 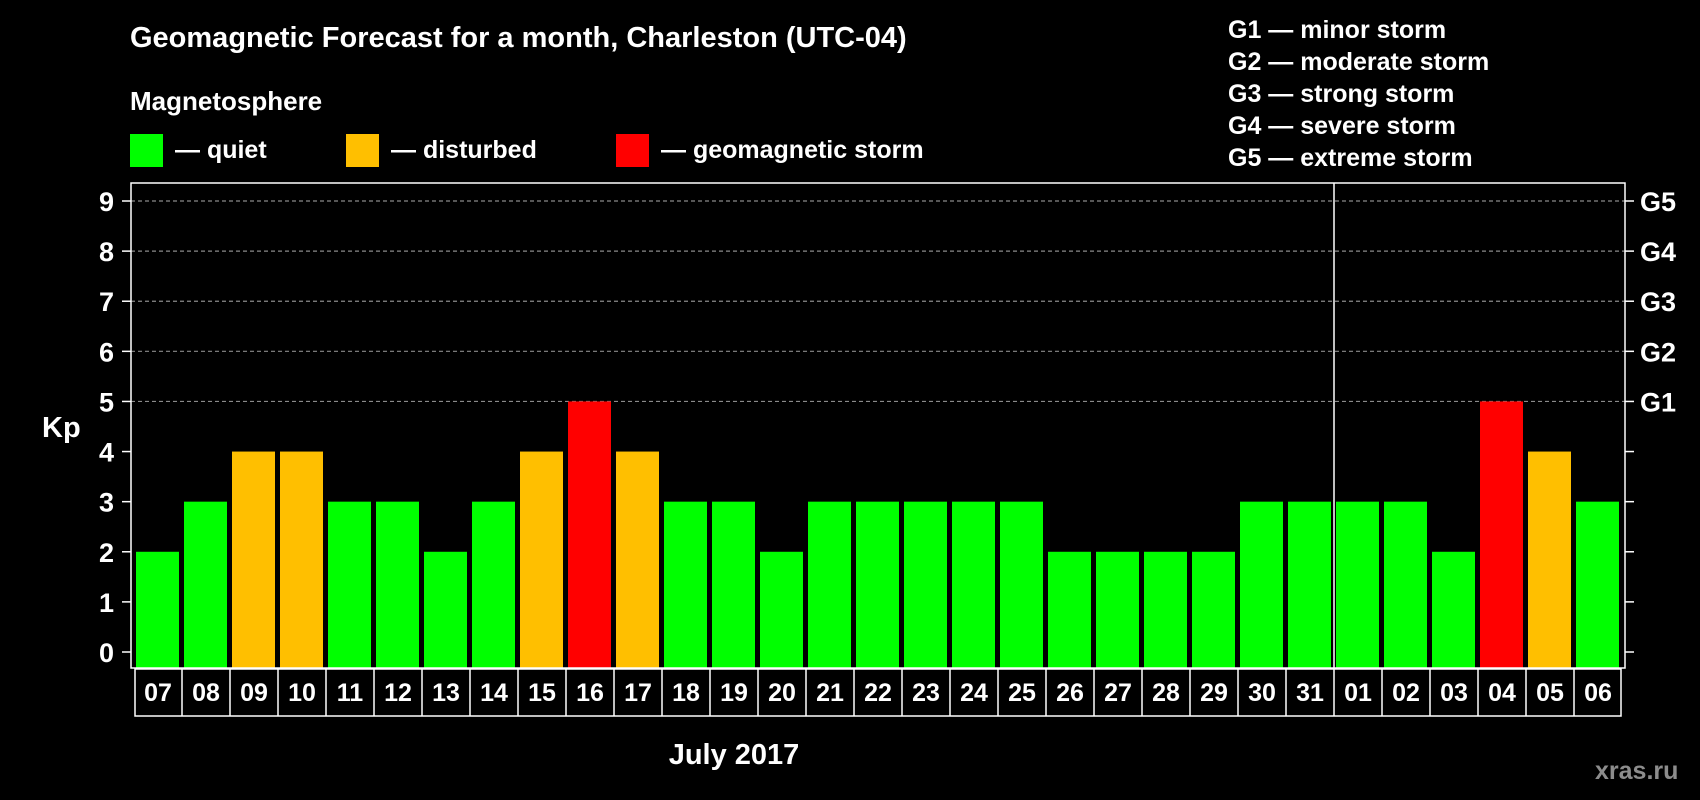 What do you see at coordinates (1341, 94) in the screenshot?
I see `storm-scale-g3: G3 — strong storm` at bounding box center [1341, 94].